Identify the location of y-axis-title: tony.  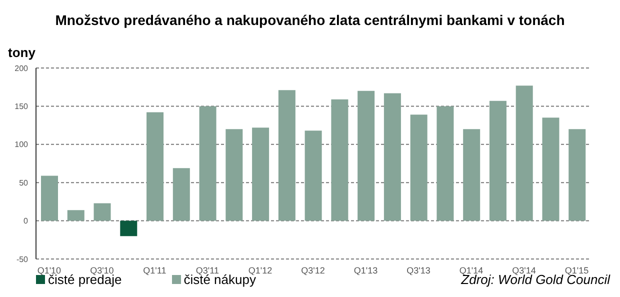
(22, 52).